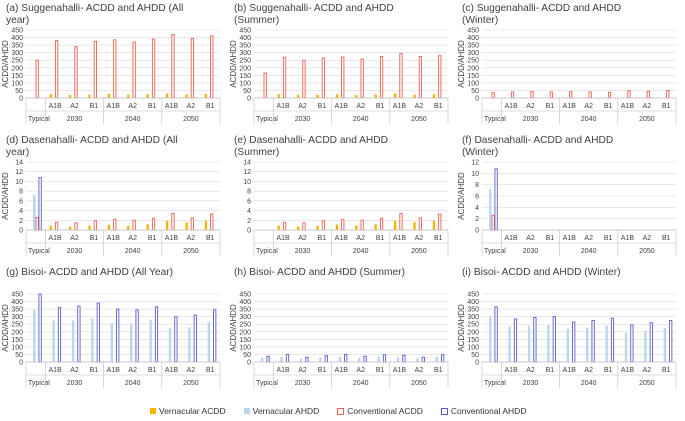 The height and width of the screenshot is (421, 685). Describe the element at coordinates (541, 14) in the screenshot. I see `chart-title: (c) Suggenahalli- ACDD and AHDD (Winter)` at that location.